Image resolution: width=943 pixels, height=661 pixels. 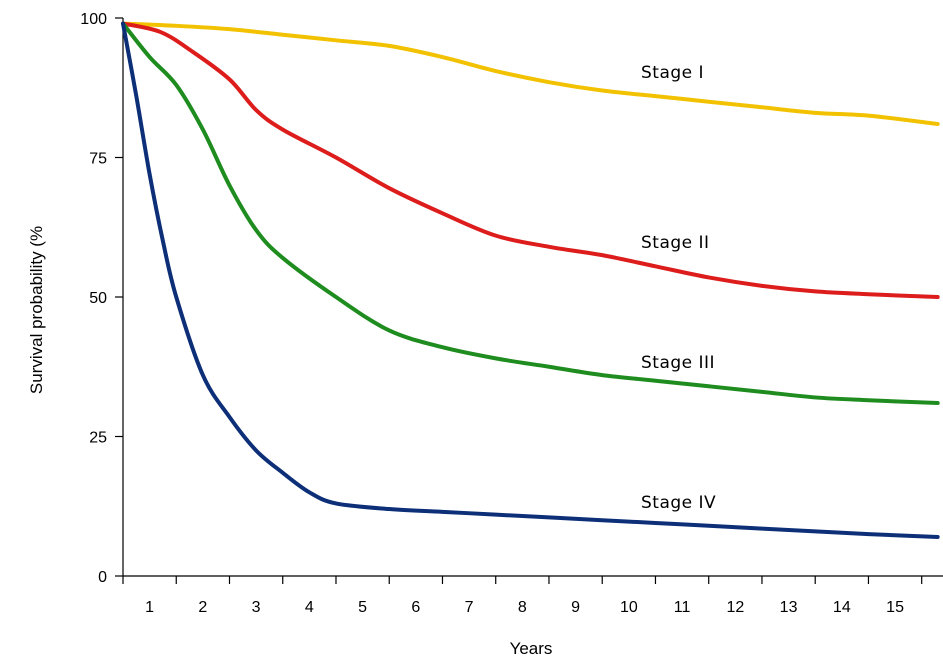 What do you see at coordinates (149, 607) in the screenshot?
I see `x-tick-label: 1` at bounding box center [149, 607].